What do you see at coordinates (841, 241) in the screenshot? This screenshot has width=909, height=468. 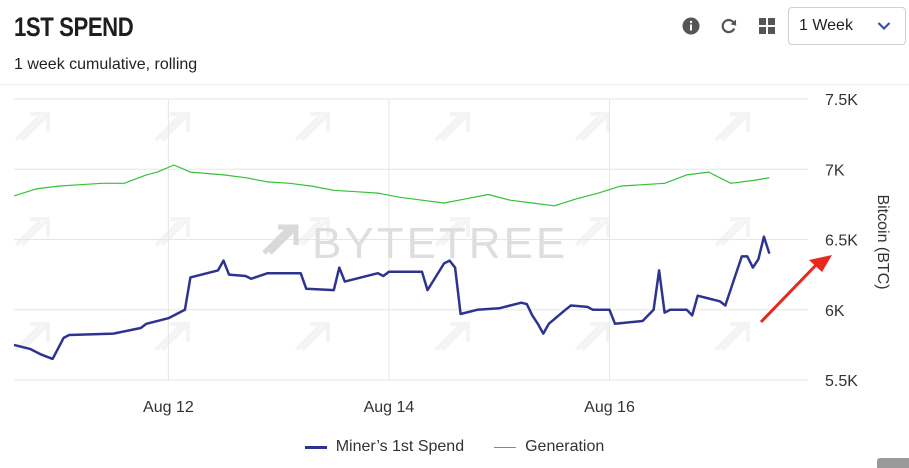 I see `y-tick-label: 6.5K` at bounding box center [841, 241].